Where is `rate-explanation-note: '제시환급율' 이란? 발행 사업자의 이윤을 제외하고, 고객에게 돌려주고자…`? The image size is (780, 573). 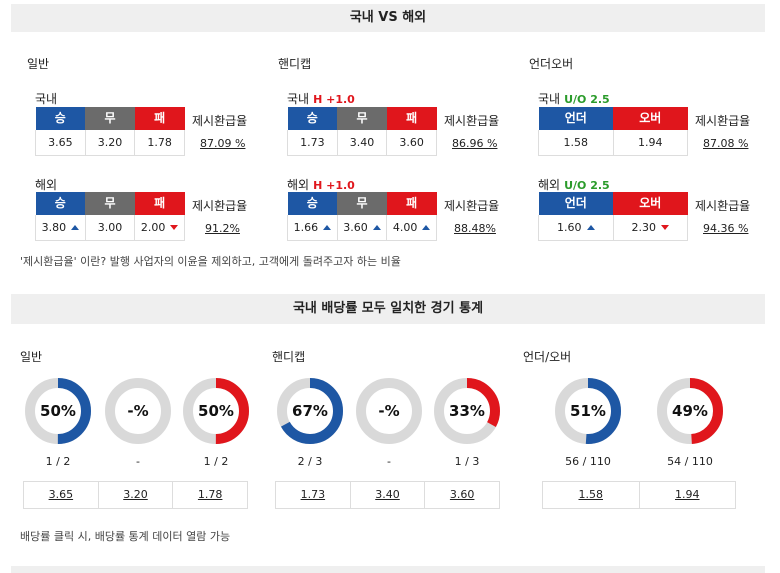
rate-explanation-note: '제시환급율' 이란? 발행 사업자의 이윤을 제외하고, 고객에게 돌려주고자… is located at coordinates (210, 261).